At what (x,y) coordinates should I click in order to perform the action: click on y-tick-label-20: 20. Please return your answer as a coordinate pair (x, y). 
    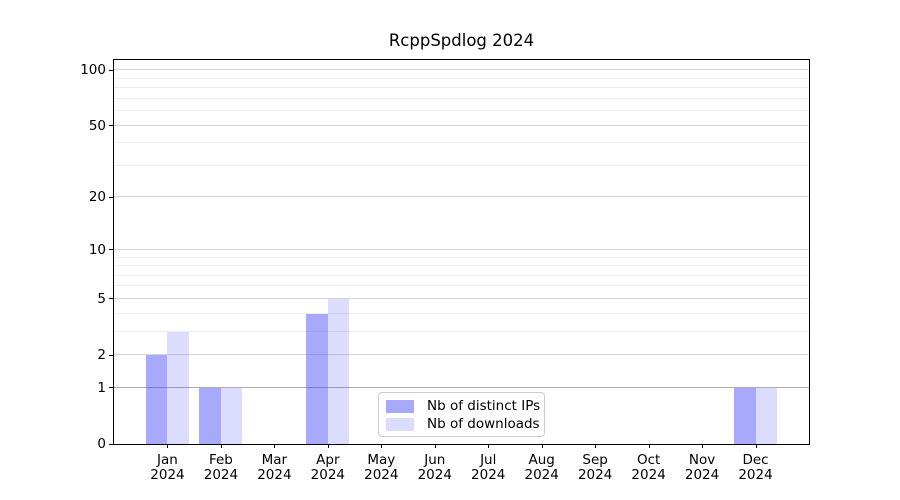
    Looking at the image, I should click on (97, 197).